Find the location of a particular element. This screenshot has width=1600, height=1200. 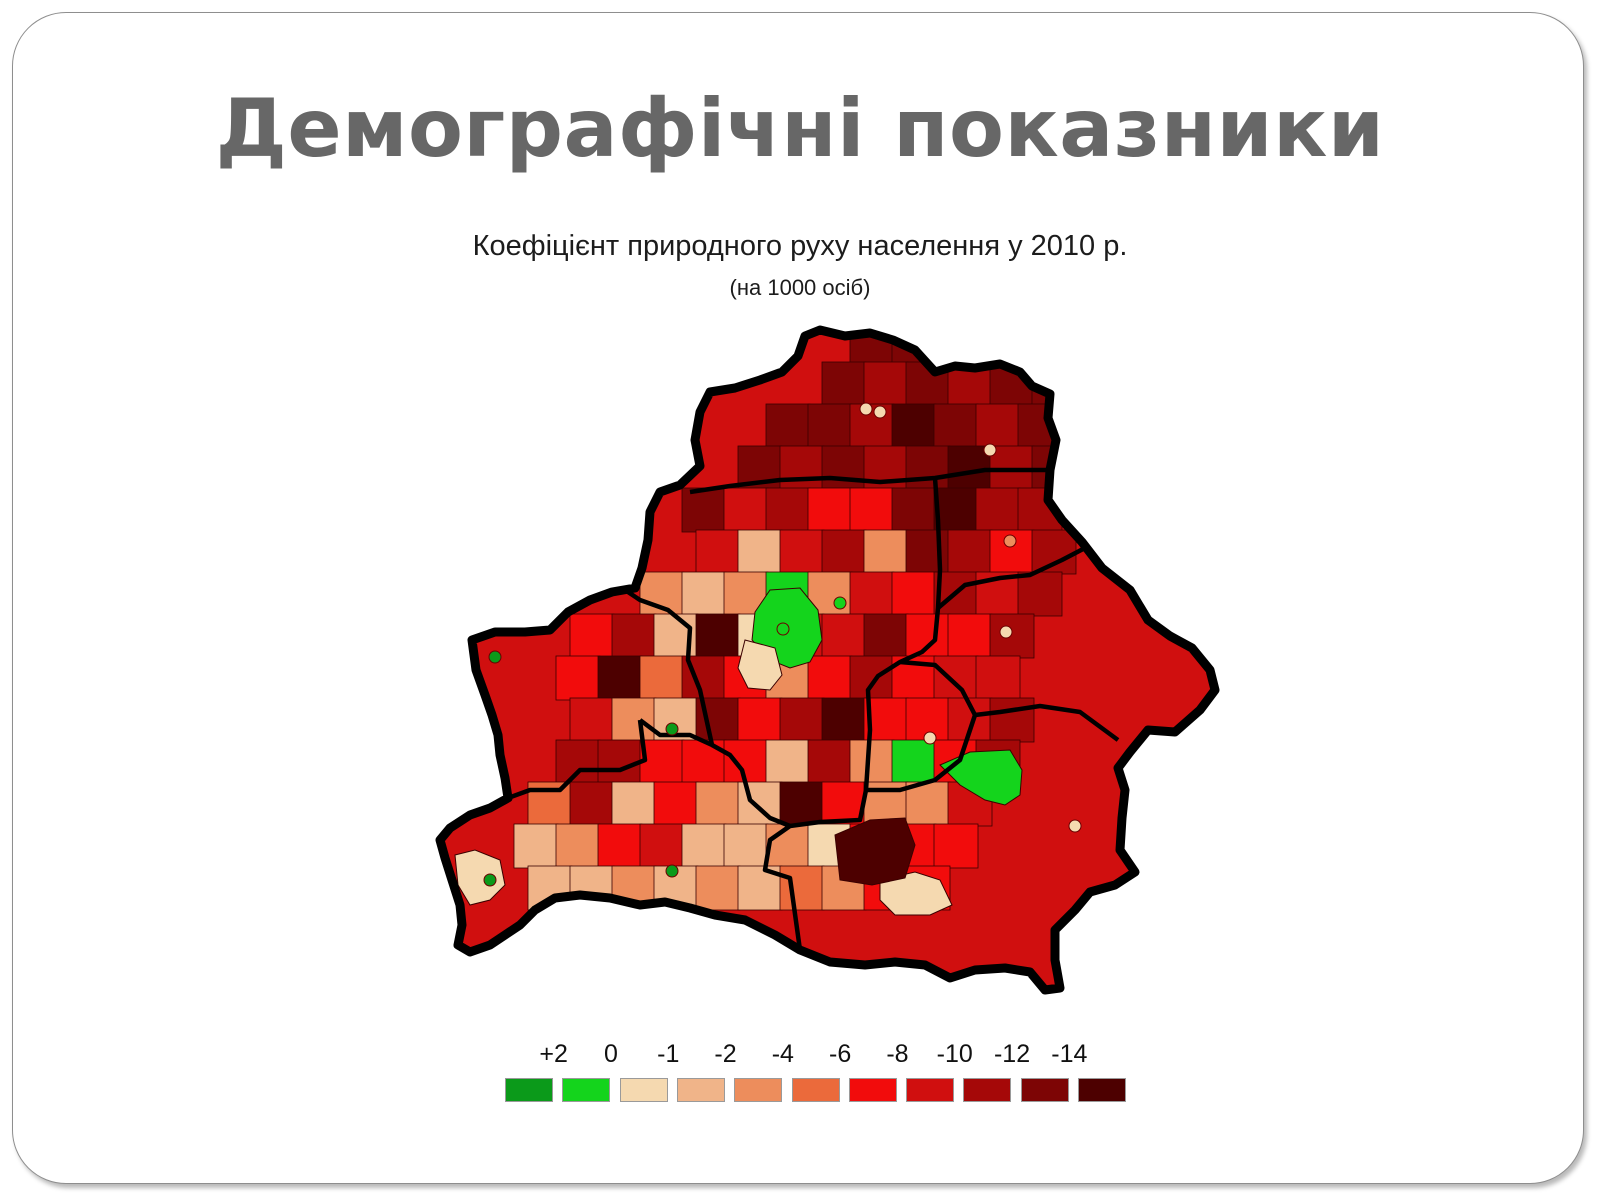

legend-label: -12 is located at coordinates (1012, 1054).